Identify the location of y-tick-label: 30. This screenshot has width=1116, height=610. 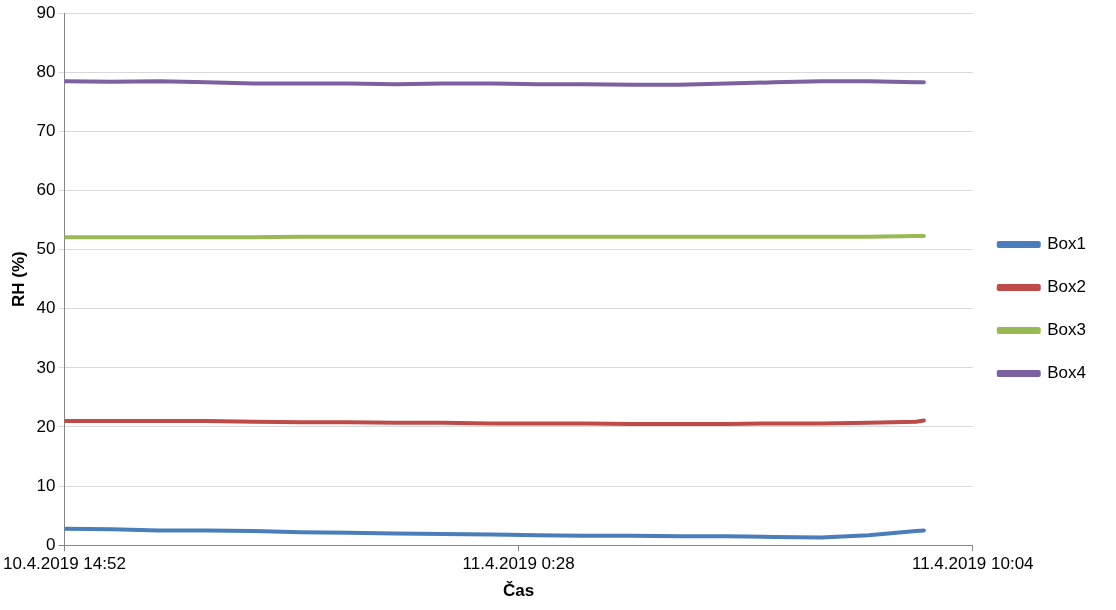
(46, 367).